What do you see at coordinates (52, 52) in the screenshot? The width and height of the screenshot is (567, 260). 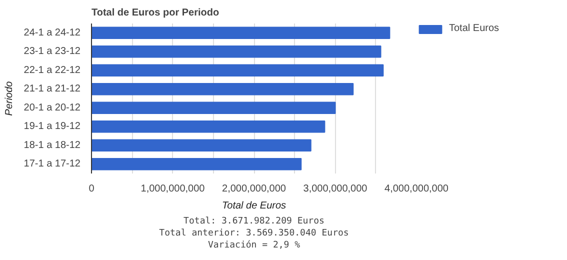 I see `y-tick-label: 23-1 a 23-12` at bounding box center [52, 52].